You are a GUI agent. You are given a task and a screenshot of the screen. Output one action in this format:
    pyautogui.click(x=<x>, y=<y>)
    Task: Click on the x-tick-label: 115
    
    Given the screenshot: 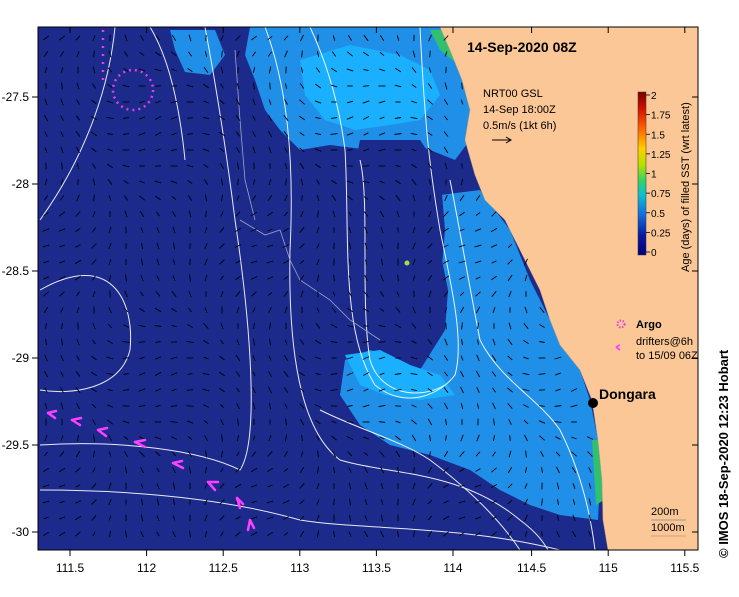 What is the action you would take?
    pyautogui.click(x=608, y=568)
    